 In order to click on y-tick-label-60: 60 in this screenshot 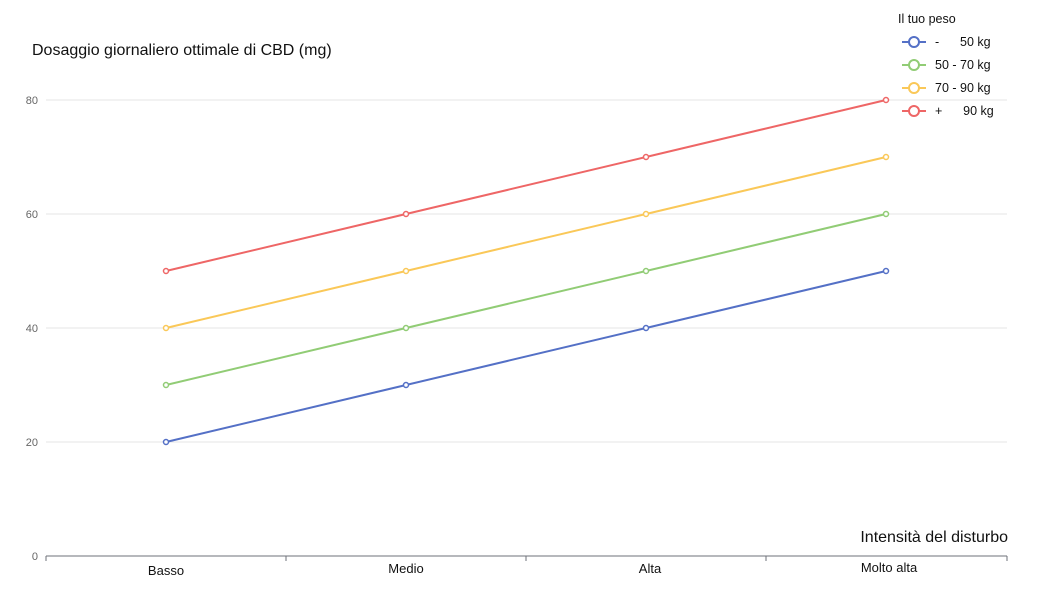, I will do `click(32, 215)`.